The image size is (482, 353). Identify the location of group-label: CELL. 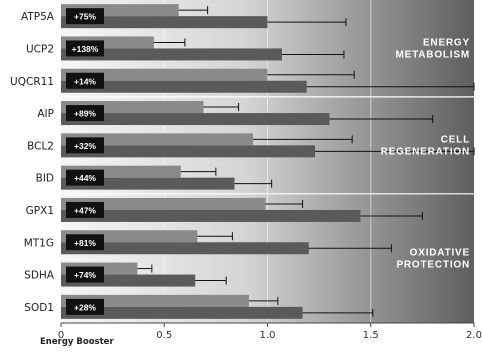
(455, 139).